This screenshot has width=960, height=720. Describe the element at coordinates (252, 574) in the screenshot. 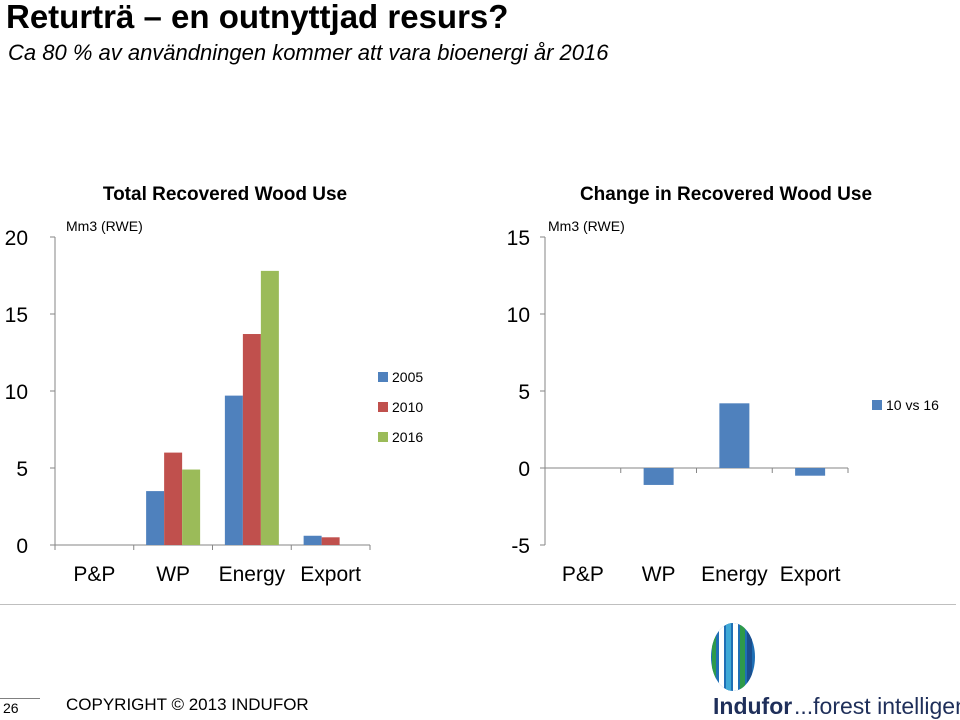

I see `chart1-category-label: Energy` at that location.